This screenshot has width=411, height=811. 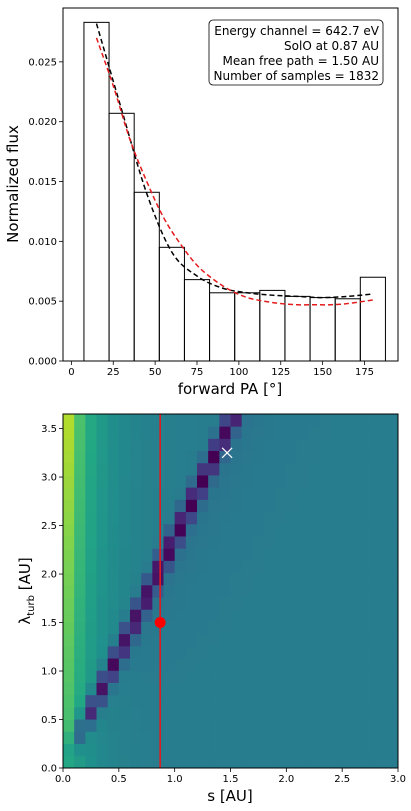 I want to click on y-tick-label: 0.025, so click(x=42, y=62).